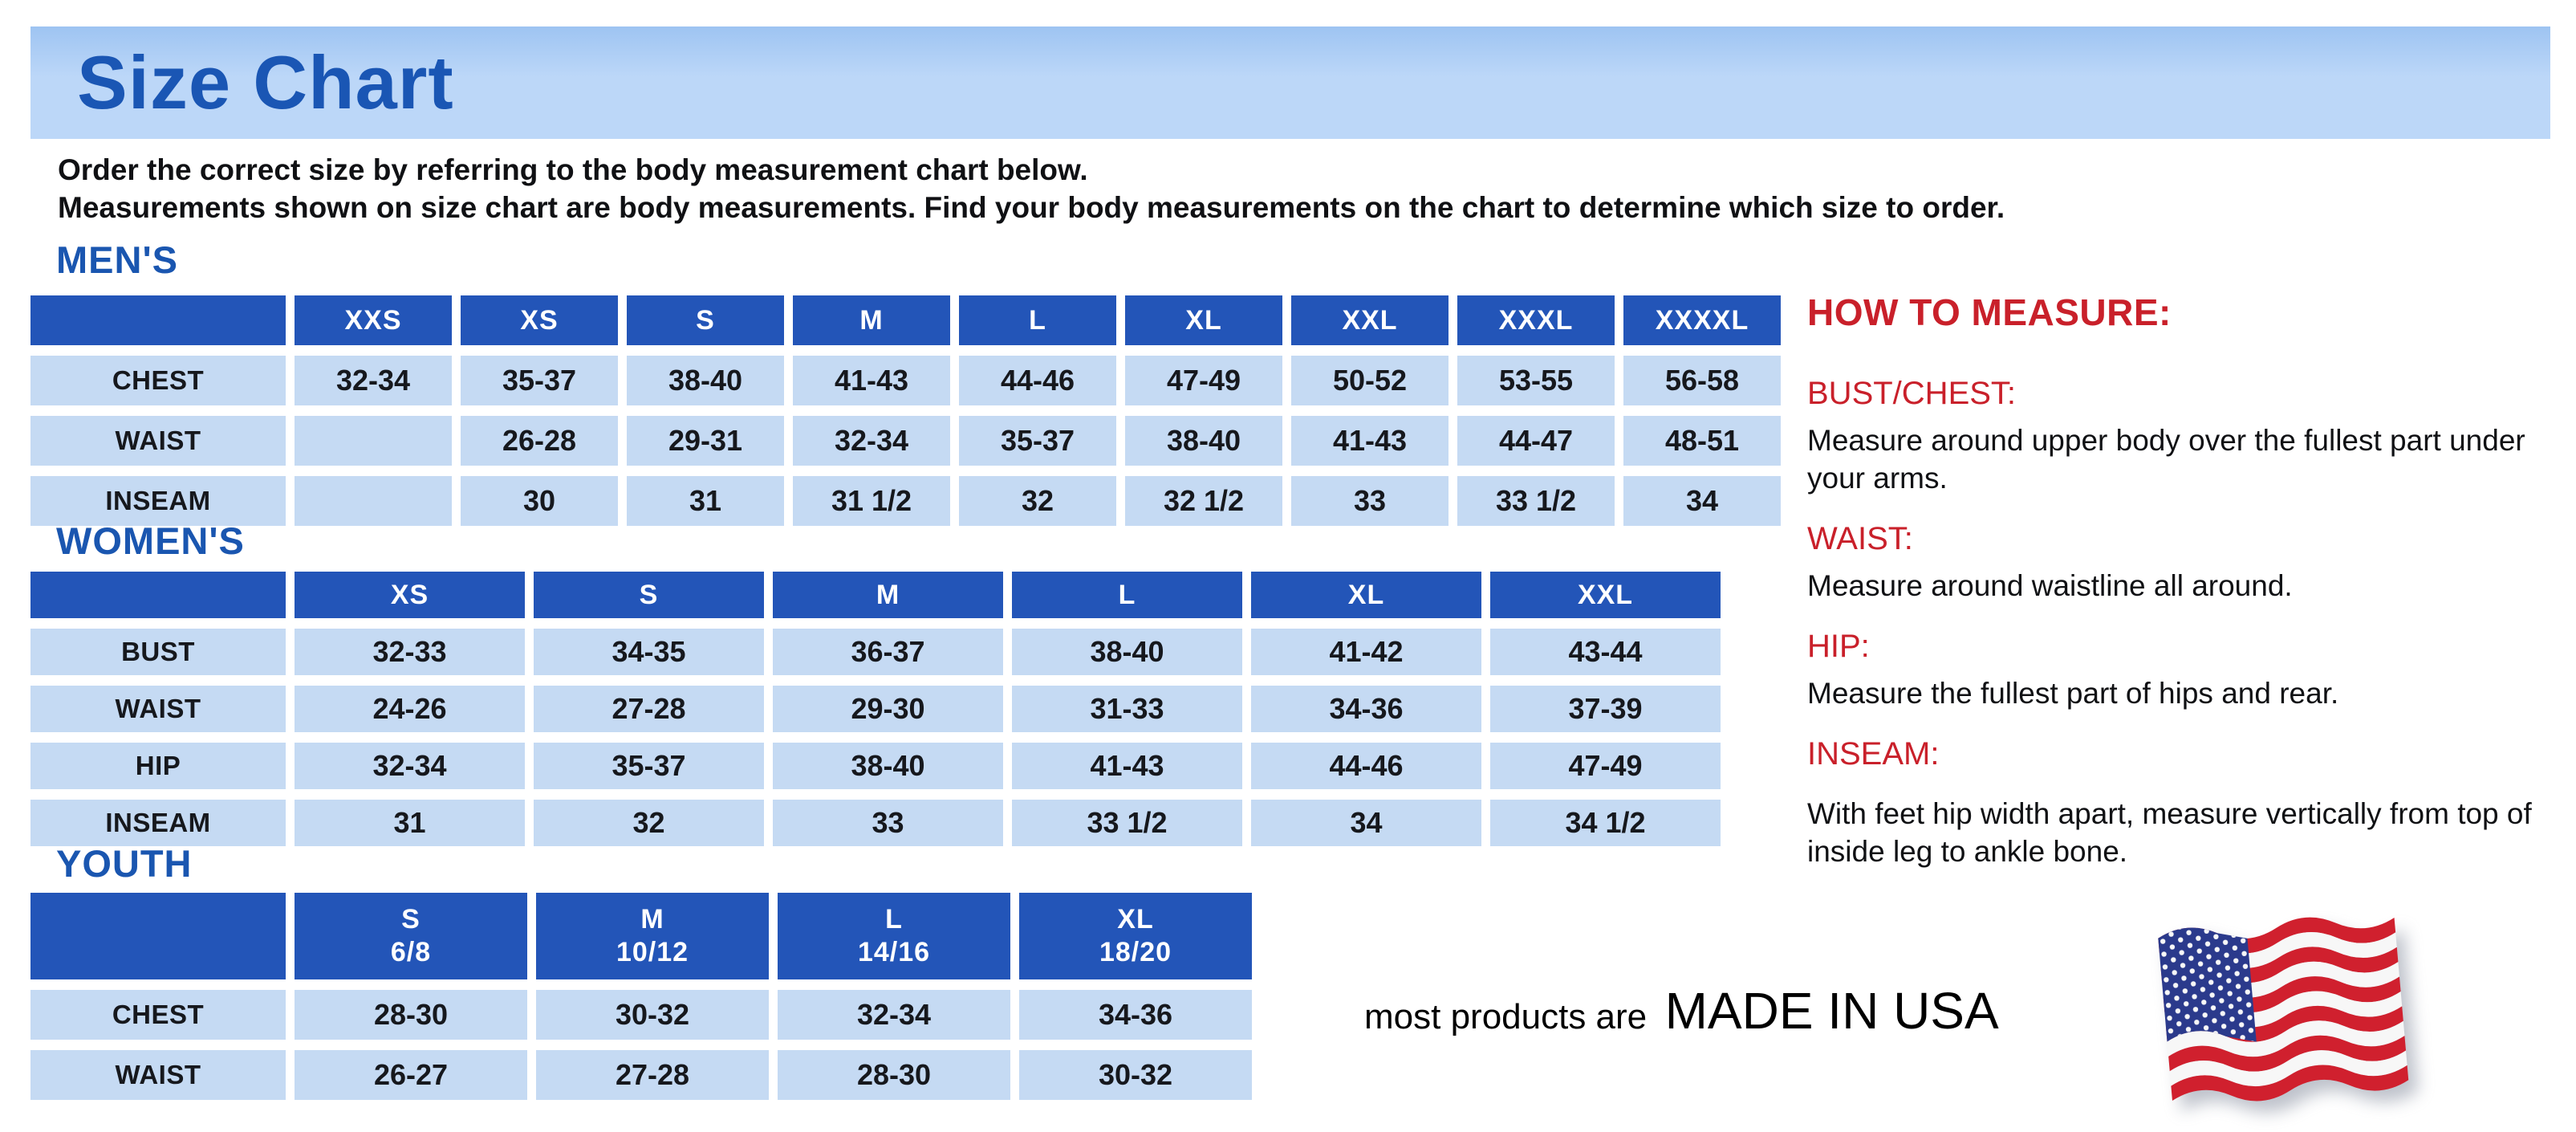  Describe the element at coordinates (411, 1075) in the screenshot. I see `youth-waist-value: 26-27` at that location.